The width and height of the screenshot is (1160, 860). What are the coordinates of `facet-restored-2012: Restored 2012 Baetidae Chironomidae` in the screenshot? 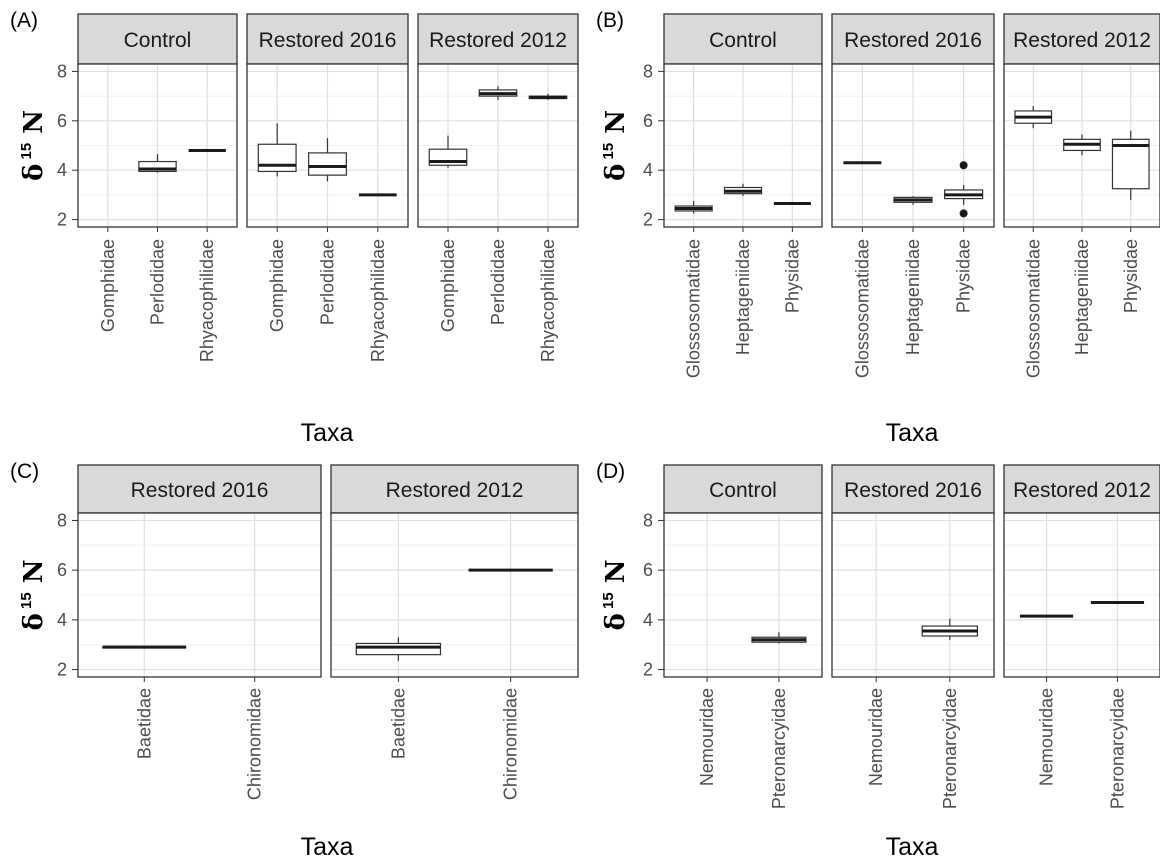 It's located at (454, 632).